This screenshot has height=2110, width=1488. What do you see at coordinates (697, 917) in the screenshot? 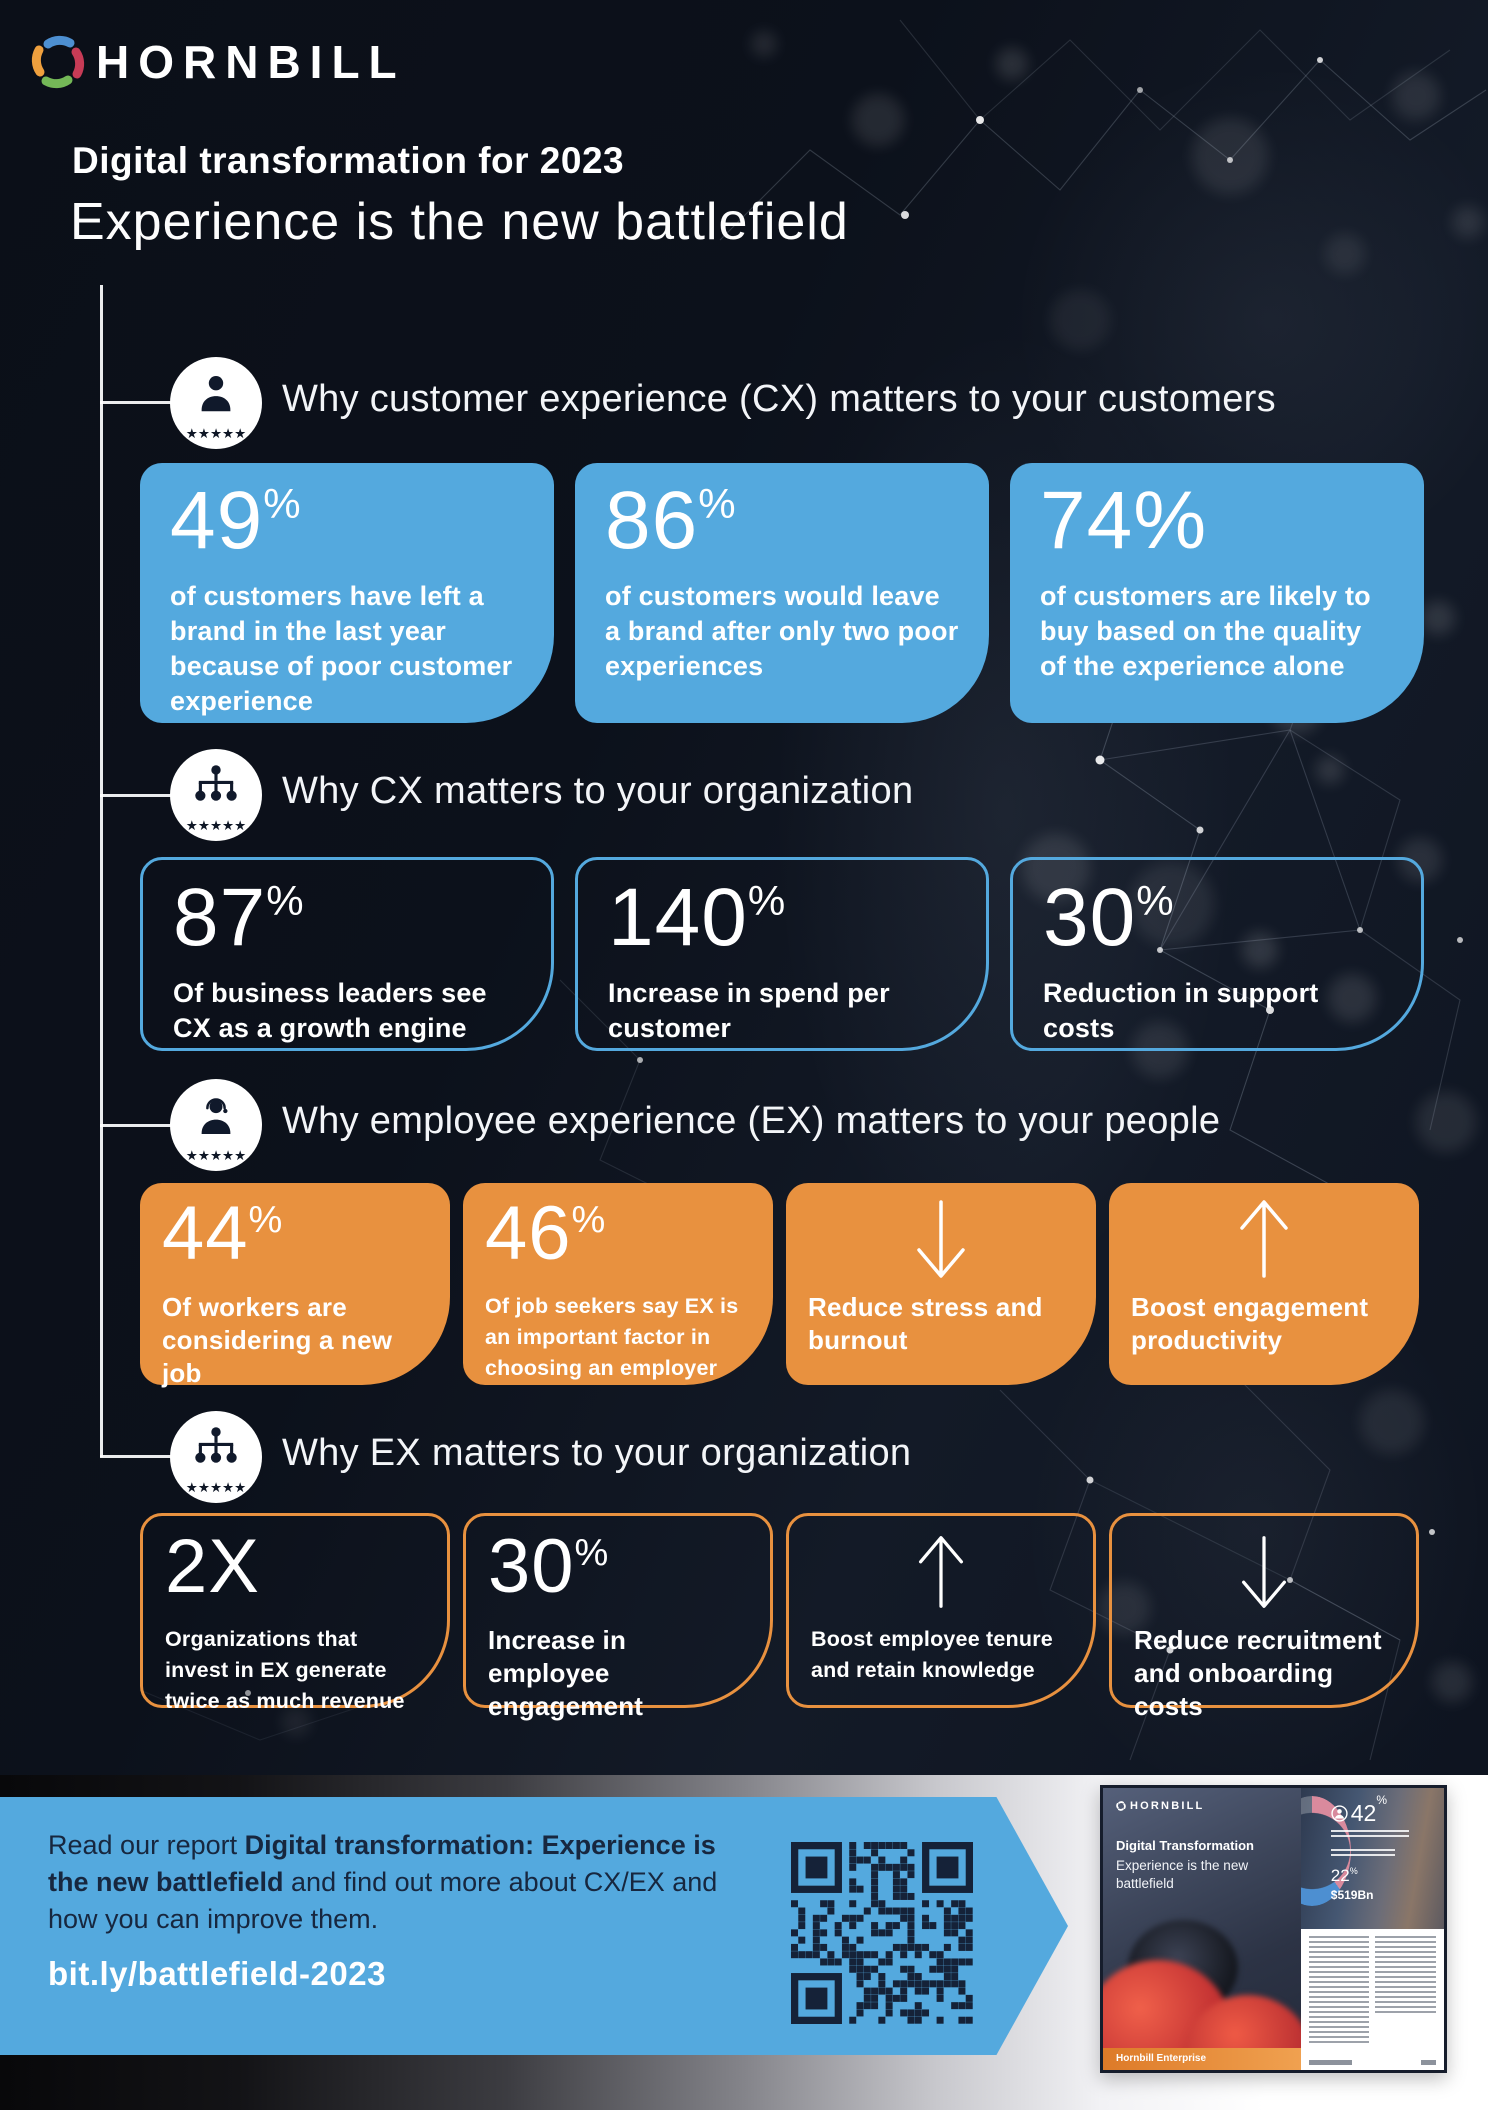
I see `stat-value: 140%` at bounding box center [697, 917].